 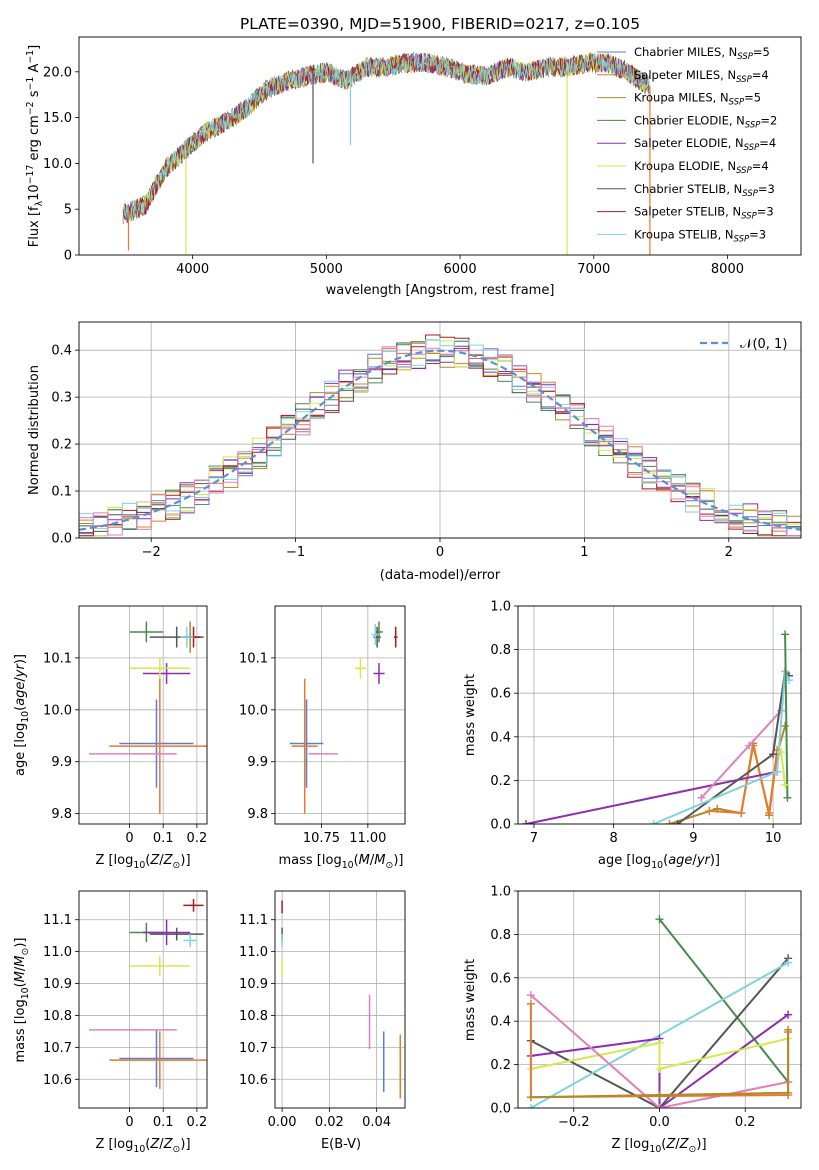 I want to click on axes-age_vs_mass: 10.75 11.00 9.8 9.9 10.0 10.1, so click(x=322, y=726).